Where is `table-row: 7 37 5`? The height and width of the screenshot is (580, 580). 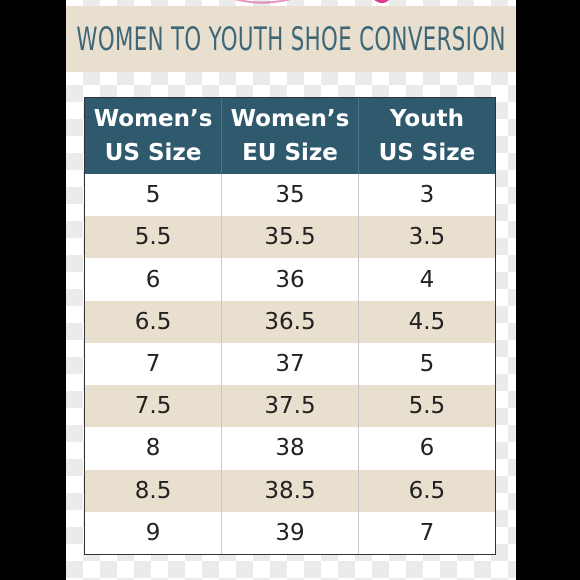 table-row: 7 37 5 is located at coordinates (290, 364).